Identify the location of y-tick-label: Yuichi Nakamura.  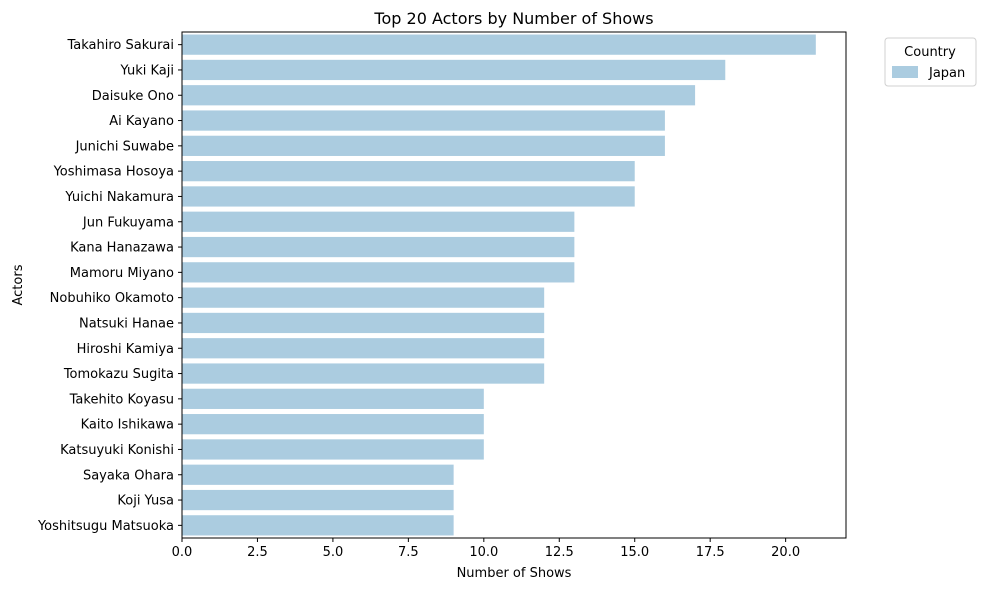
(119, 197).